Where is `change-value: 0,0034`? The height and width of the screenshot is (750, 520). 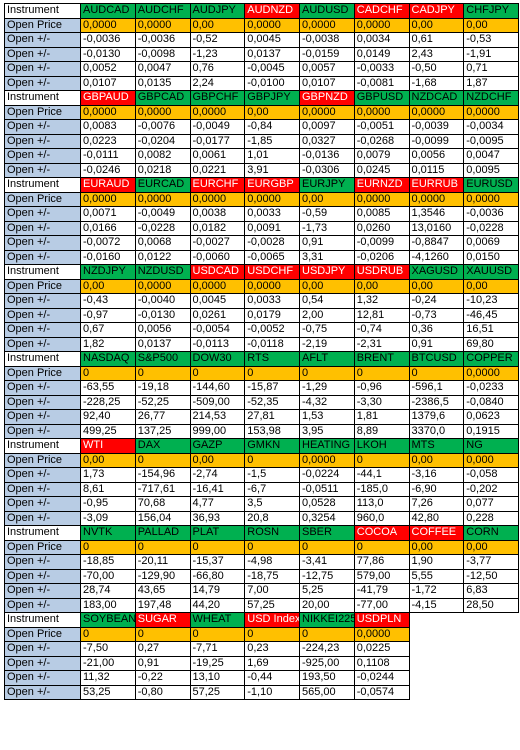
change-value: 0,0034 is located at coordinates (381, 40).